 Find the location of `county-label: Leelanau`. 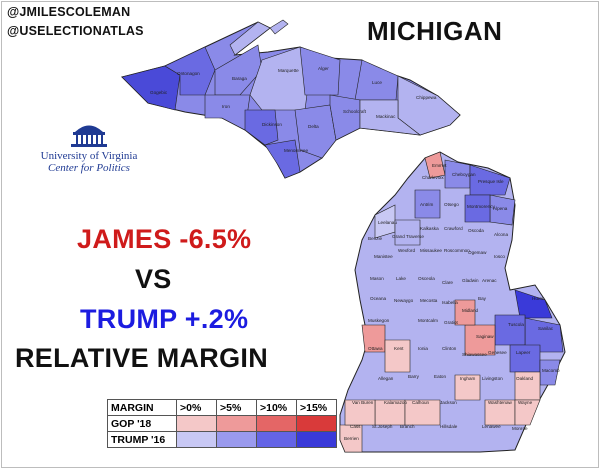

county-label: Leelanau is located at coordinates (387, 222).